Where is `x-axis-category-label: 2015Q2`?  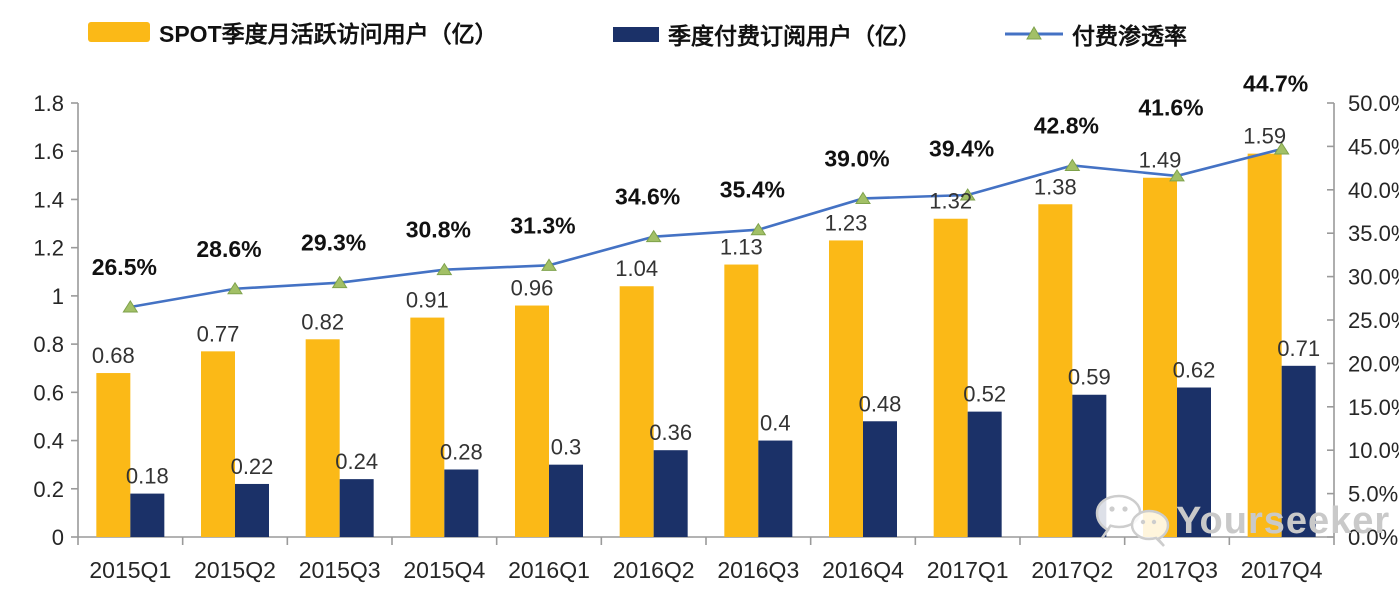
x-axis-category-label: 2015Q2 is located at coordinates (235, 570).